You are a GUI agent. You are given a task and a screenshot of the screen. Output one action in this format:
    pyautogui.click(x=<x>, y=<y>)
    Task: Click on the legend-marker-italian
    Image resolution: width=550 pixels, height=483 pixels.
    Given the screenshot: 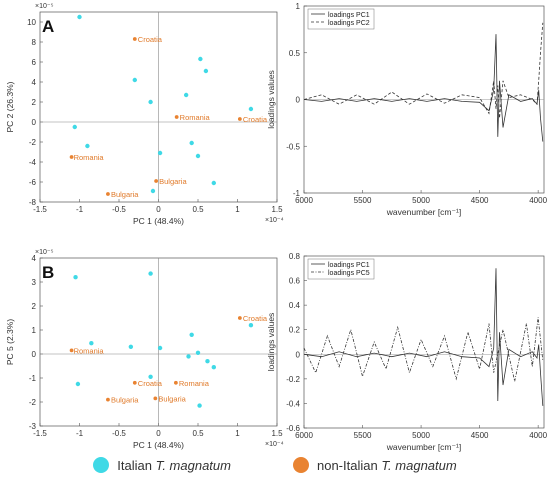 What is the action you would take?
    pyautogui.click(x=101, y=465)
    